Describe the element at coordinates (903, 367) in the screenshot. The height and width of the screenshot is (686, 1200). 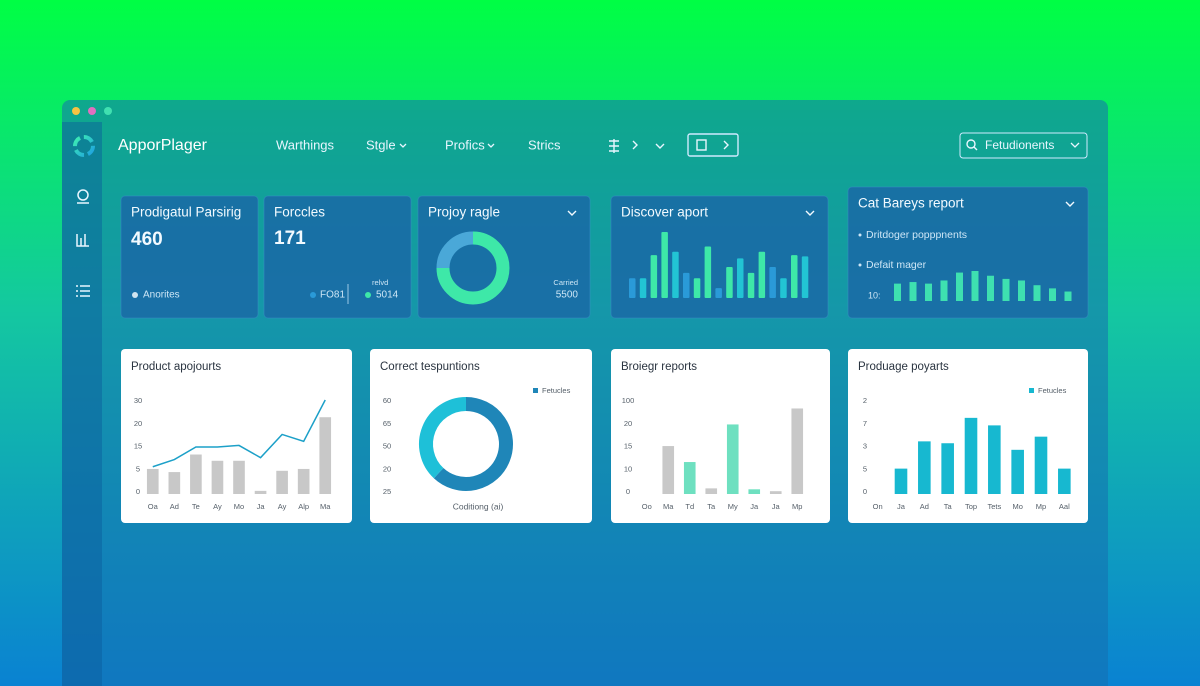
I see `card-title: Produage poyarts` at that location.